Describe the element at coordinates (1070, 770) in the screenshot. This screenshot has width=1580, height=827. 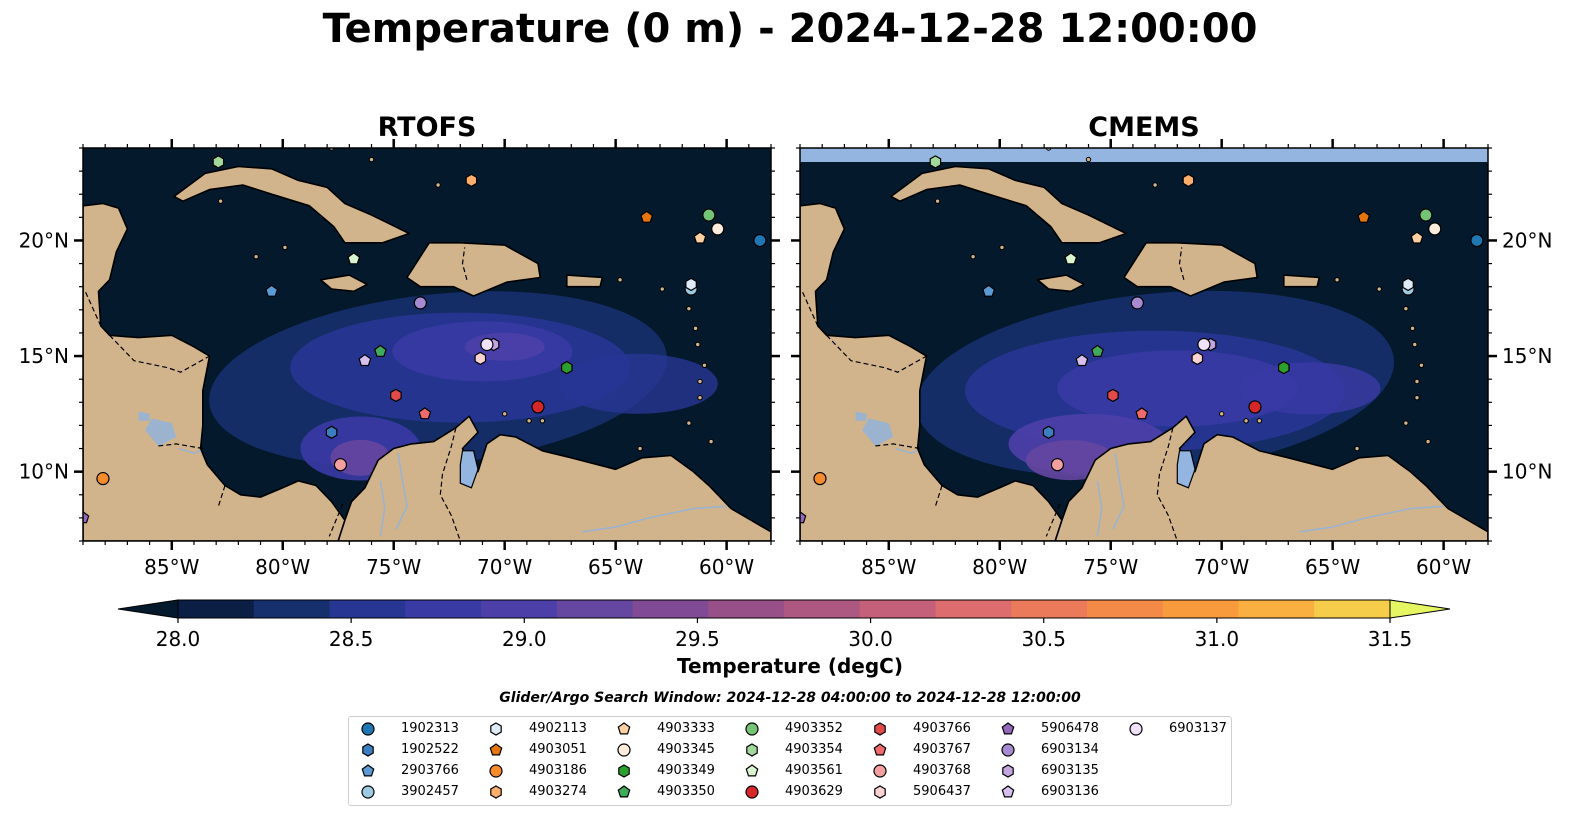
I see `legend-label: 6903135` at that location.